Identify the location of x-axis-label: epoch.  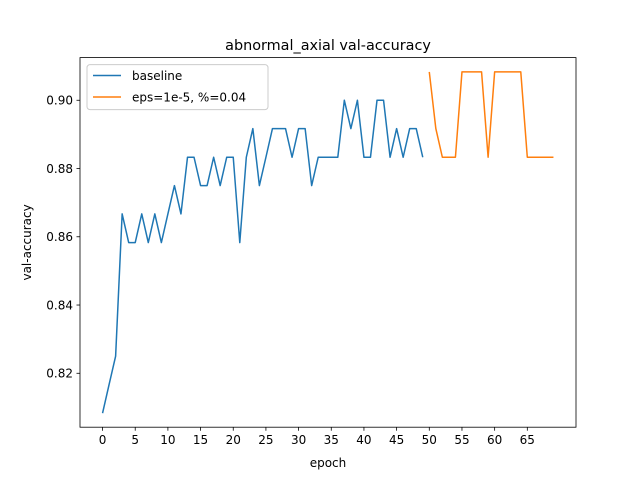
(328, 463).